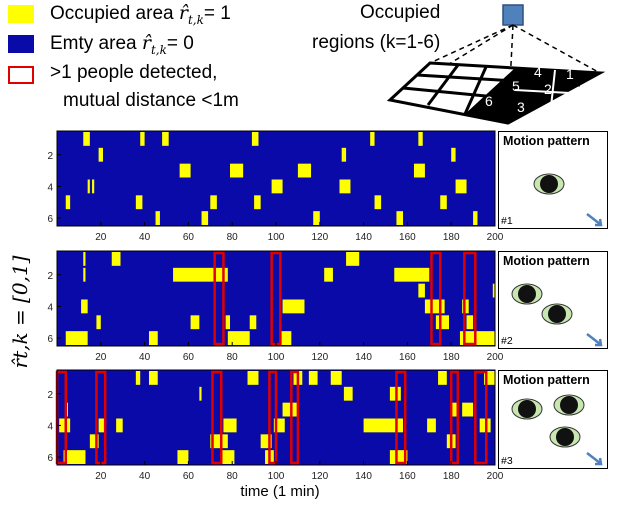 This screenshot has width=620, height=508. Describe the element at coordinates (151, 100) in the screenshot. I see `legend-detected-line2: mutual distance <1m` at that location.